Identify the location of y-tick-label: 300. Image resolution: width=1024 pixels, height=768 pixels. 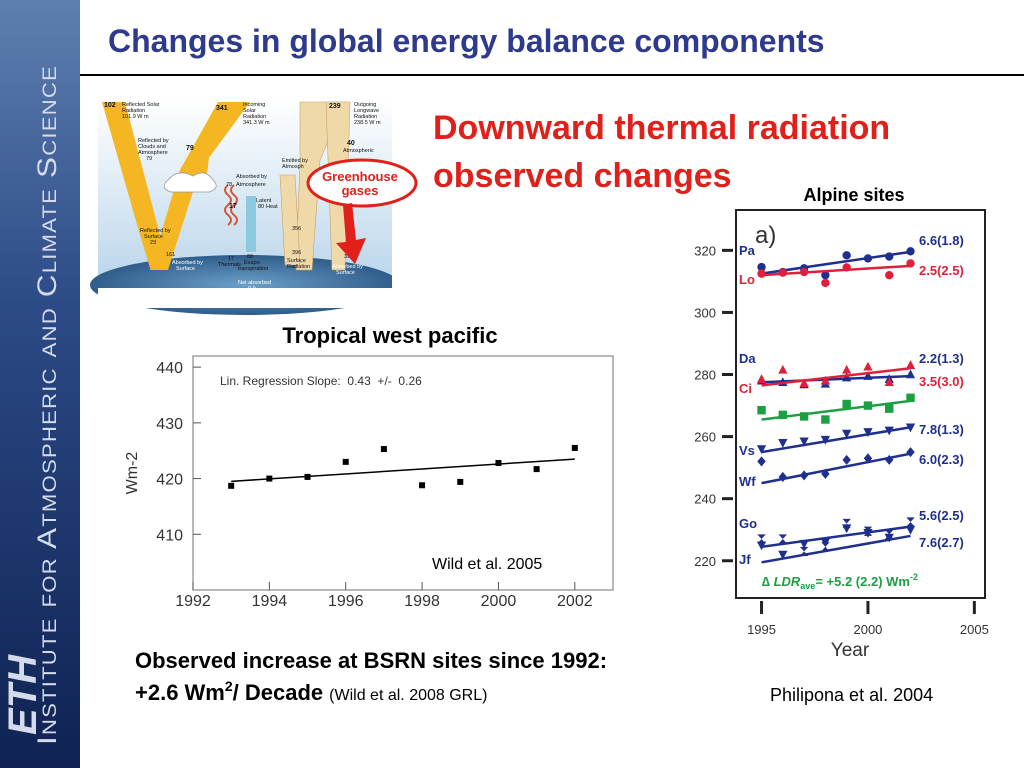
(705, 312).